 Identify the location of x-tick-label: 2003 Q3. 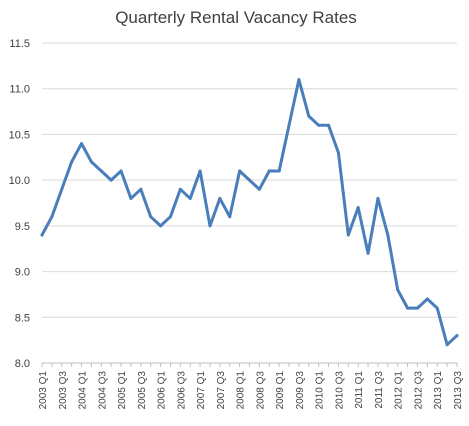
(63, 390).